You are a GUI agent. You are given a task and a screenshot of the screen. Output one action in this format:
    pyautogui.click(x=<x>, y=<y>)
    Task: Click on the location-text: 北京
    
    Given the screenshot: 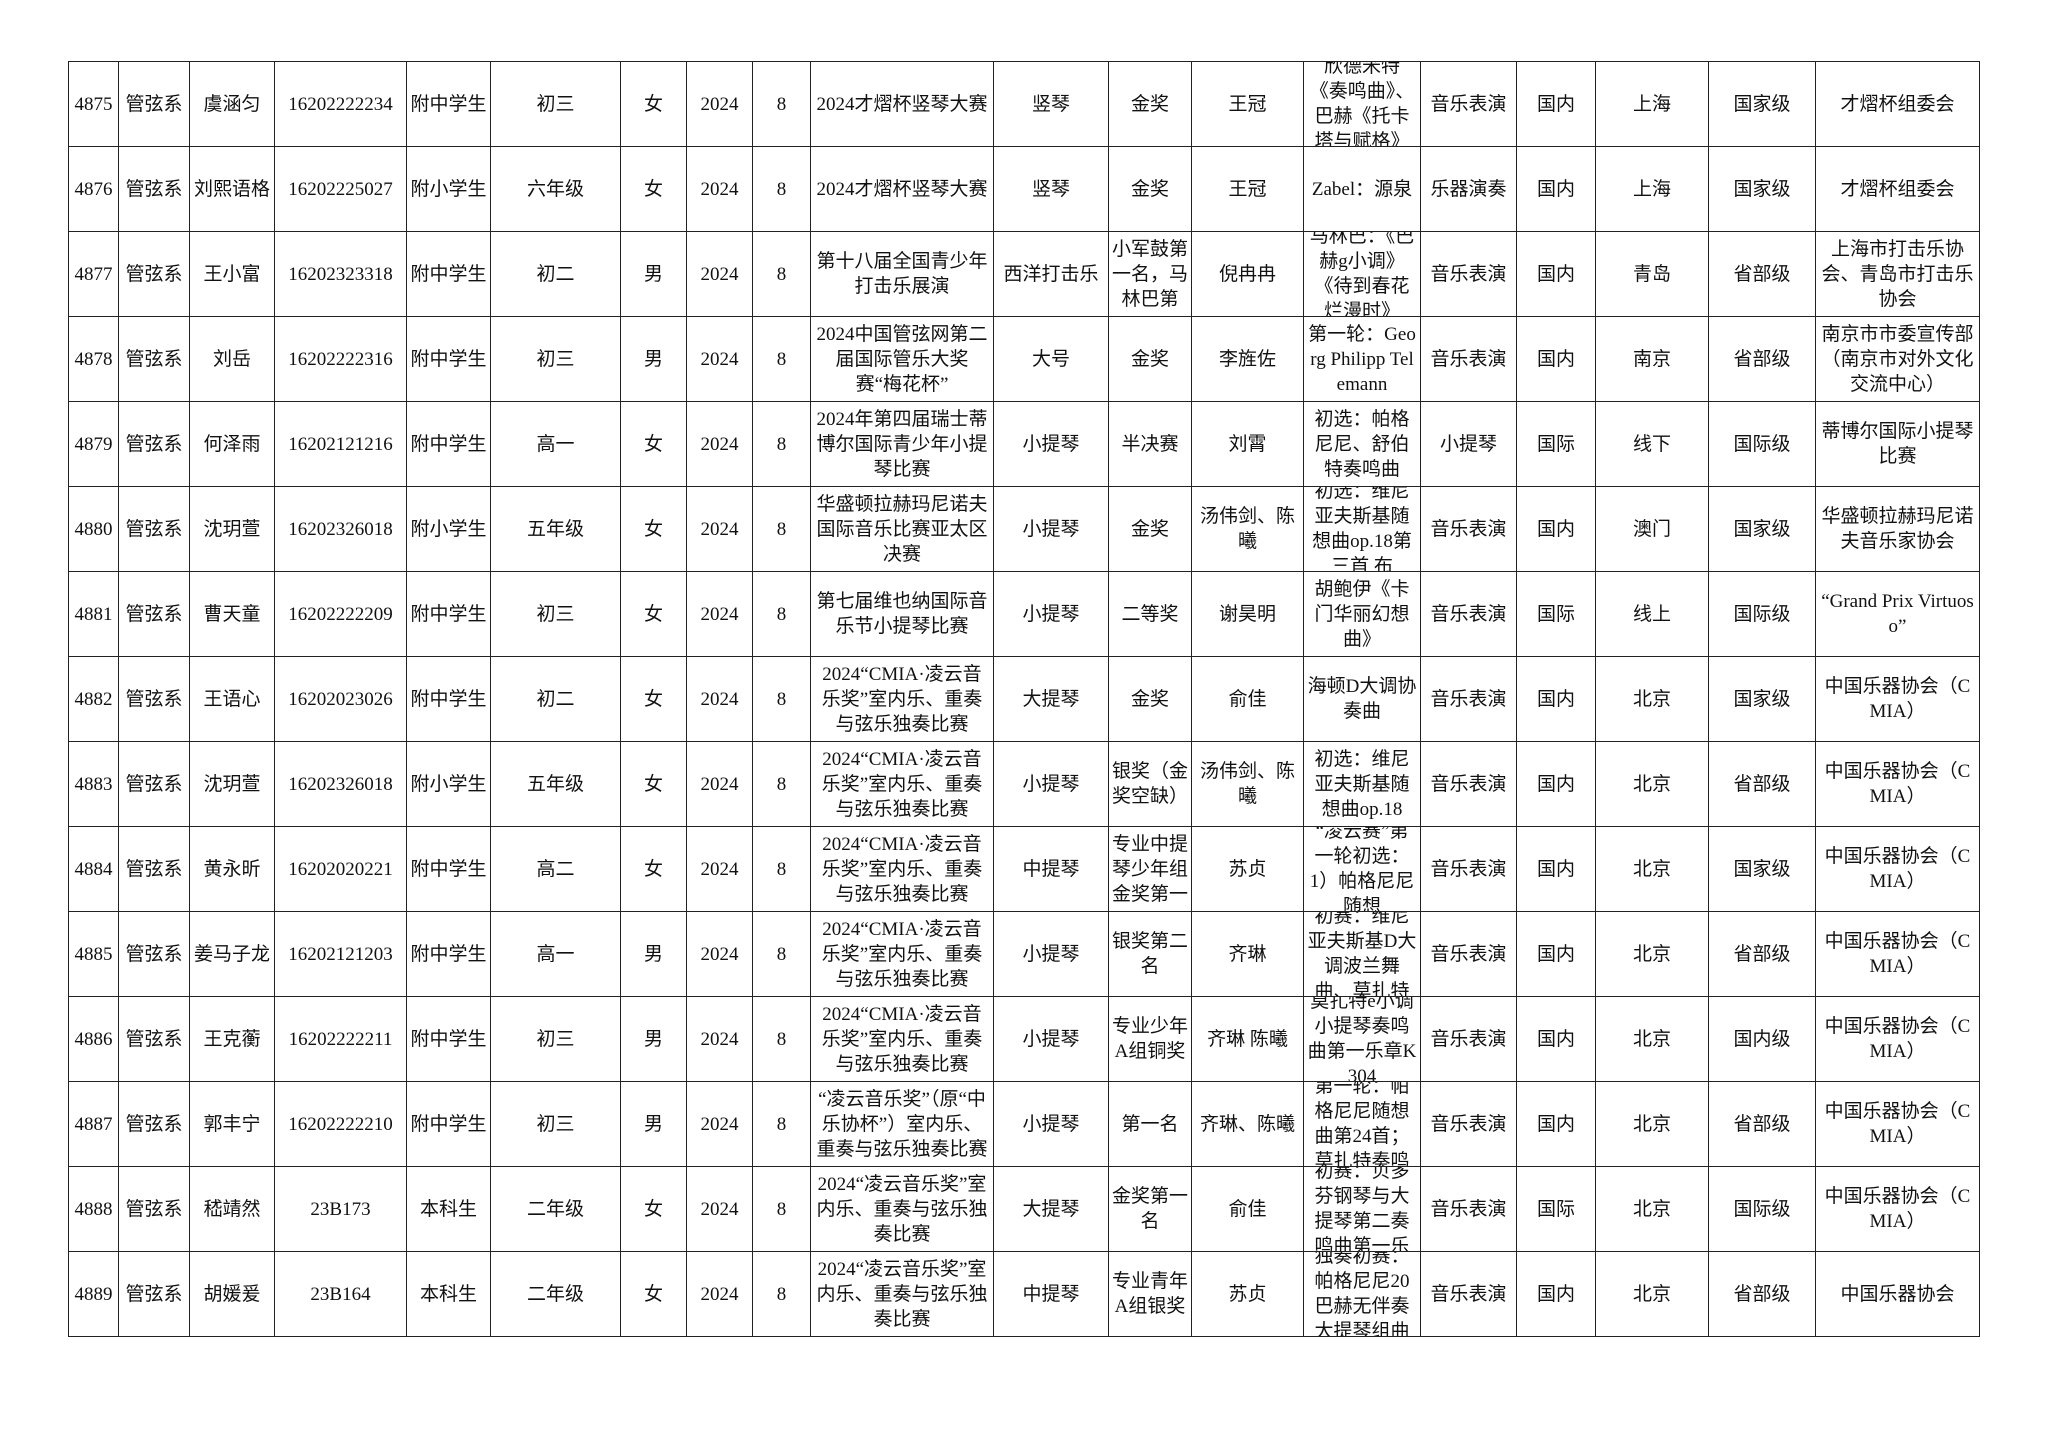 What is the action you would take?
    pyautogui.click(x=1651, y=954)
    